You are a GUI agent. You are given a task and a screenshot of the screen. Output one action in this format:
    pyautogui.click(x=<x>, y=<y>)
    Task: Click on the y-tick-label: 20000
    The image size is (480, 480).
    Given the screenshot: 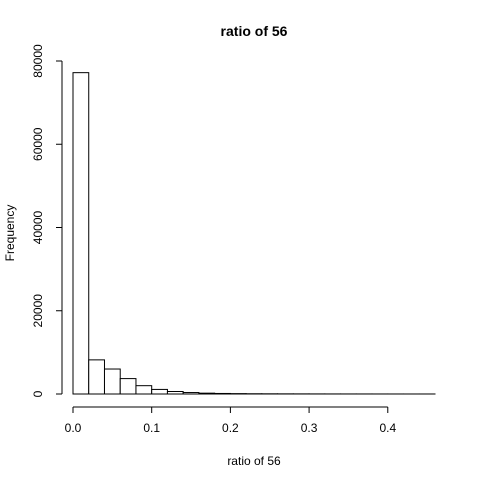 What is the action you would take?
    pyautogui.click(x=38, y=311)
    